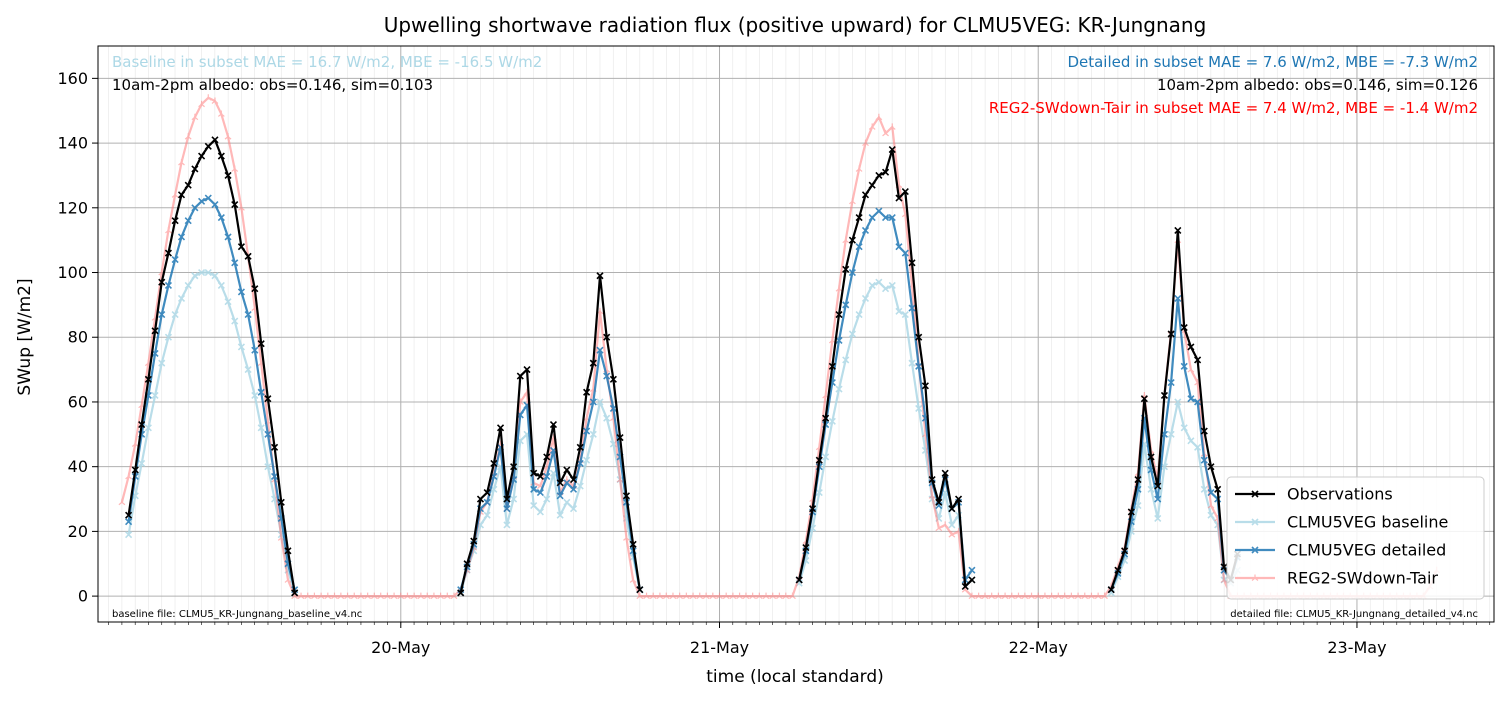  I want to click on x-tick-label: 20-May, so click(400, 647).